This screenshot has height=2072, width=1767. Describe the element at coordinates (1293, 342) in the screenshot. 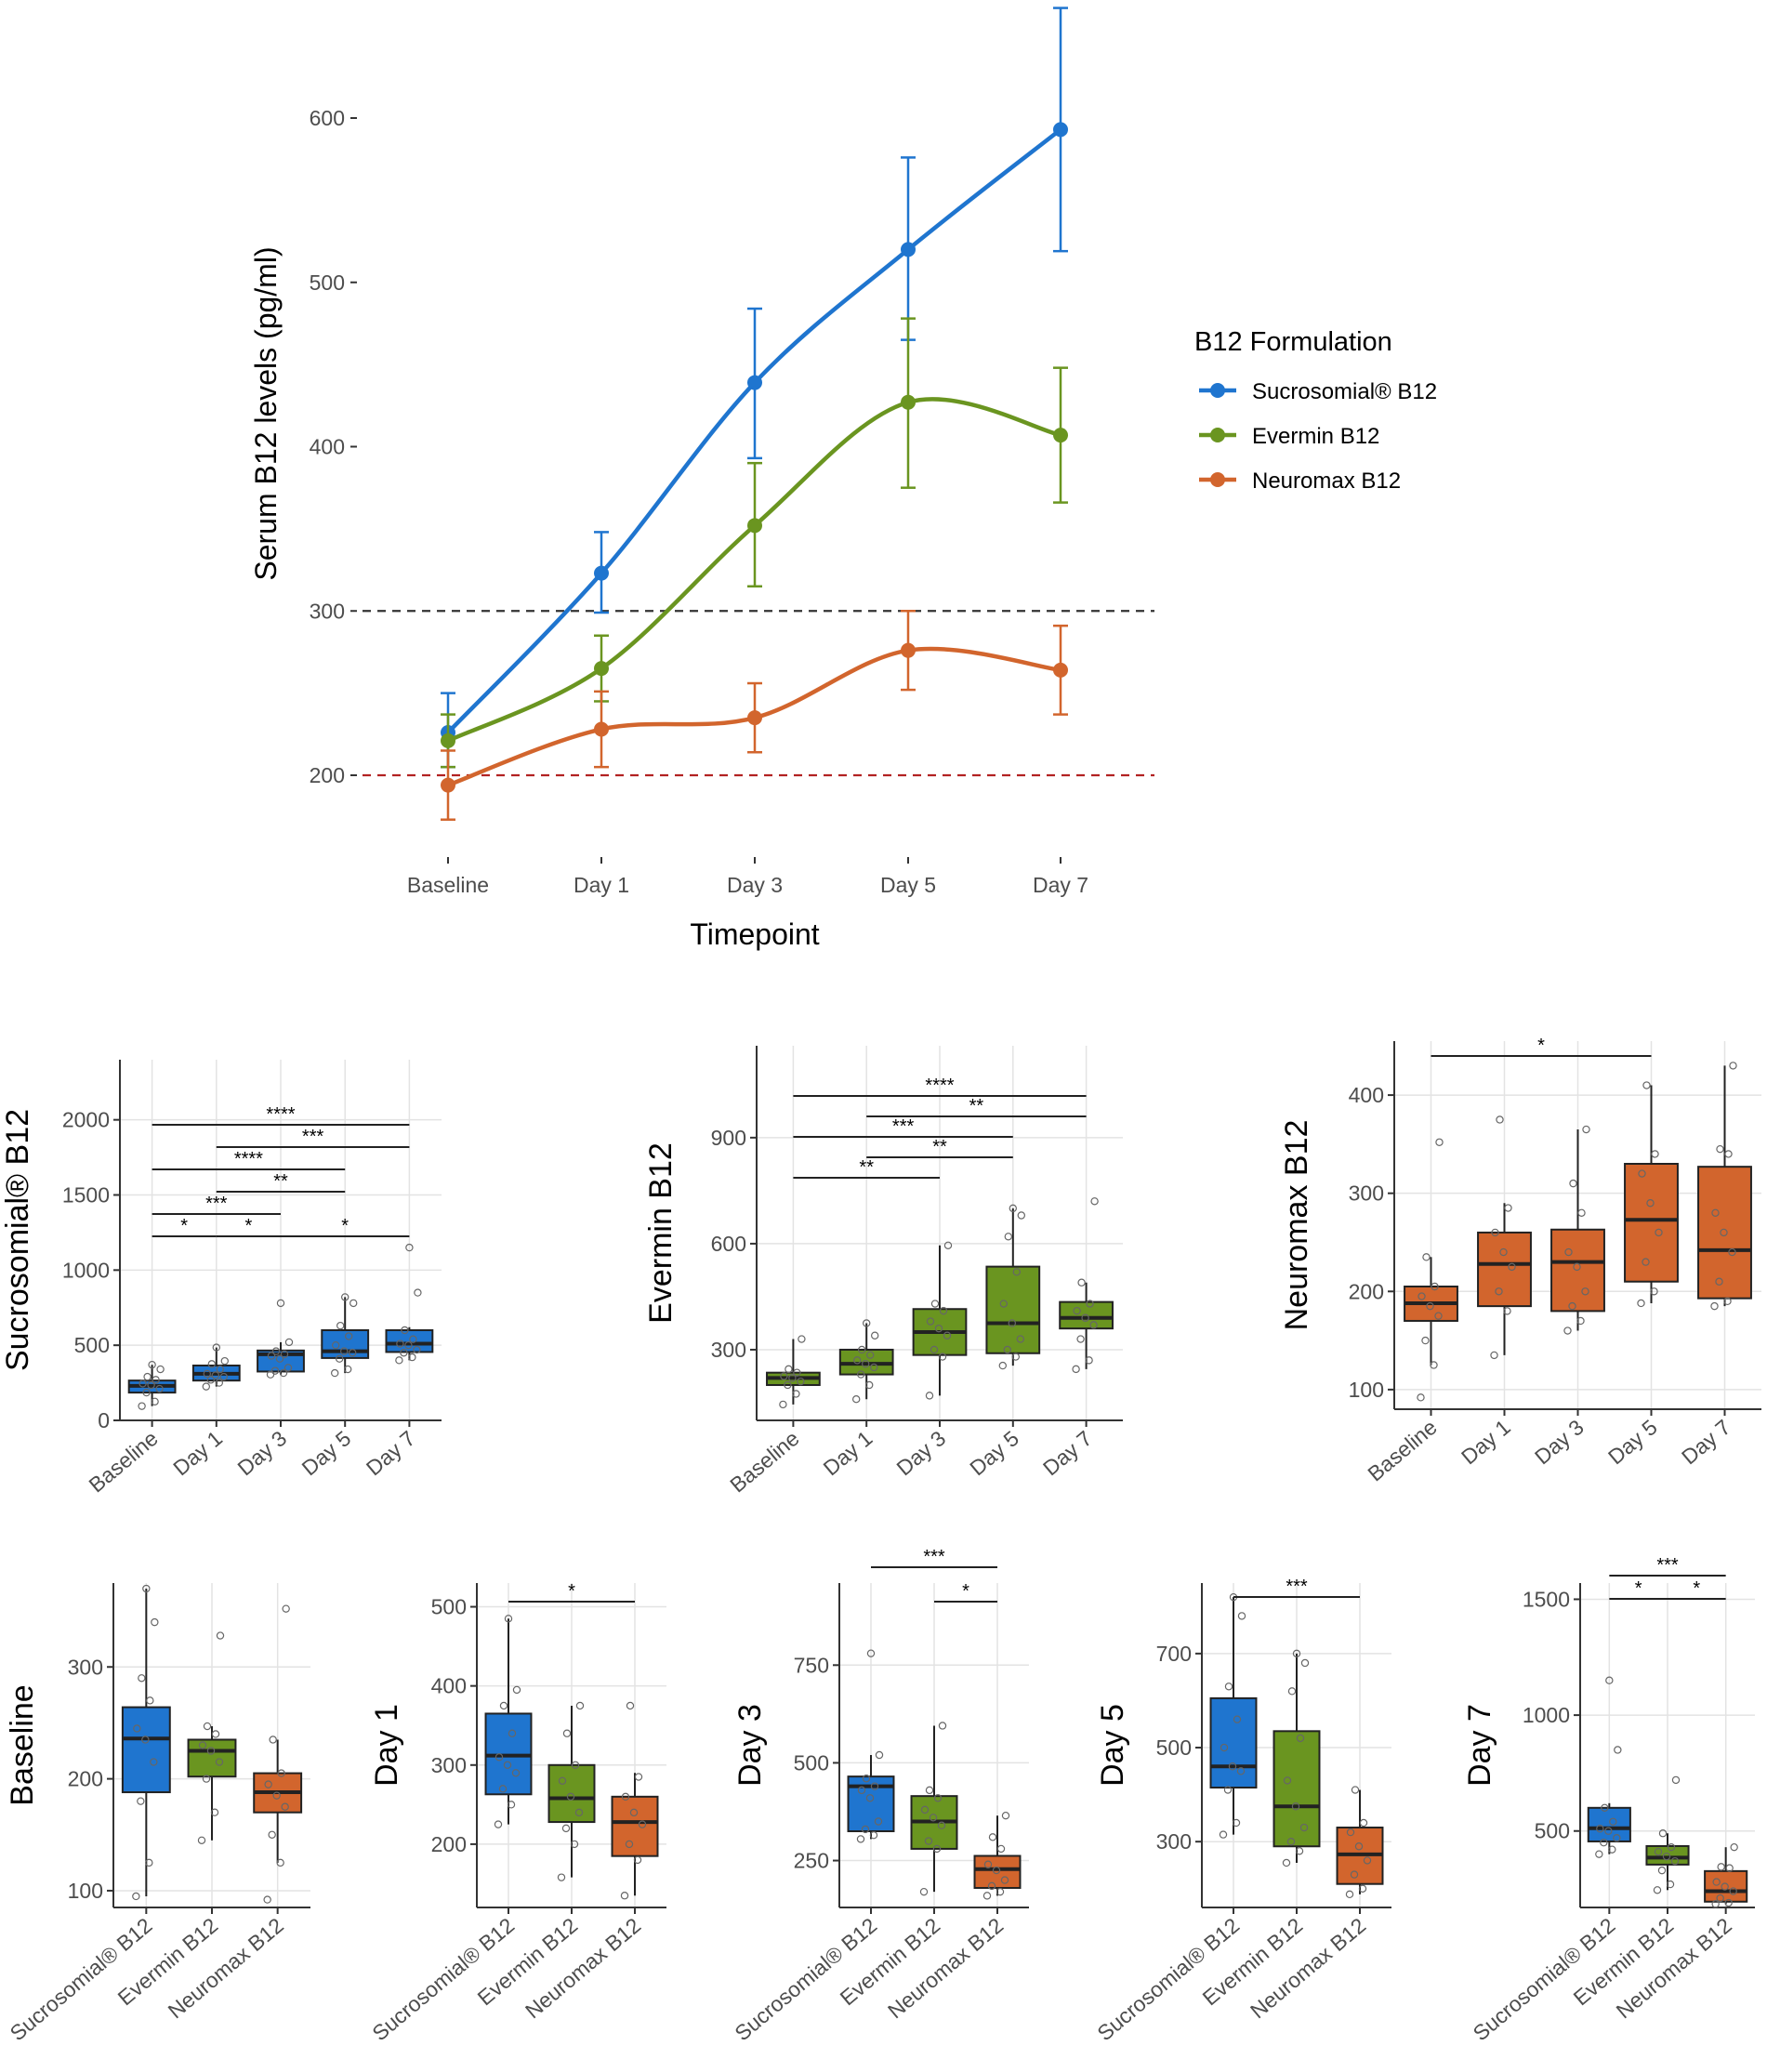

I see `legend-title: B12 Formulation` at that location.